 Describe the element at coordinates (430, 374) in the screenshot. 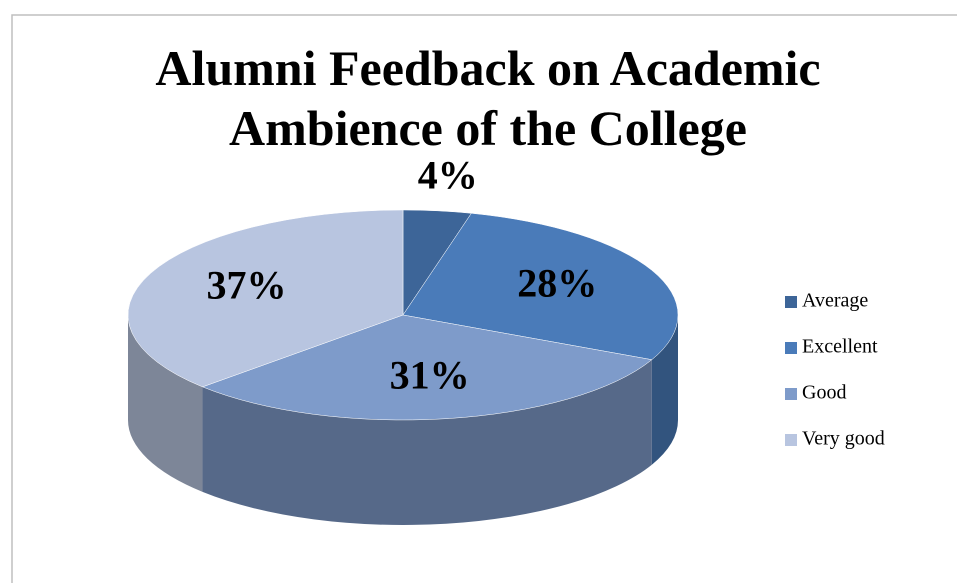

I see `data-label: 31%` at that location.